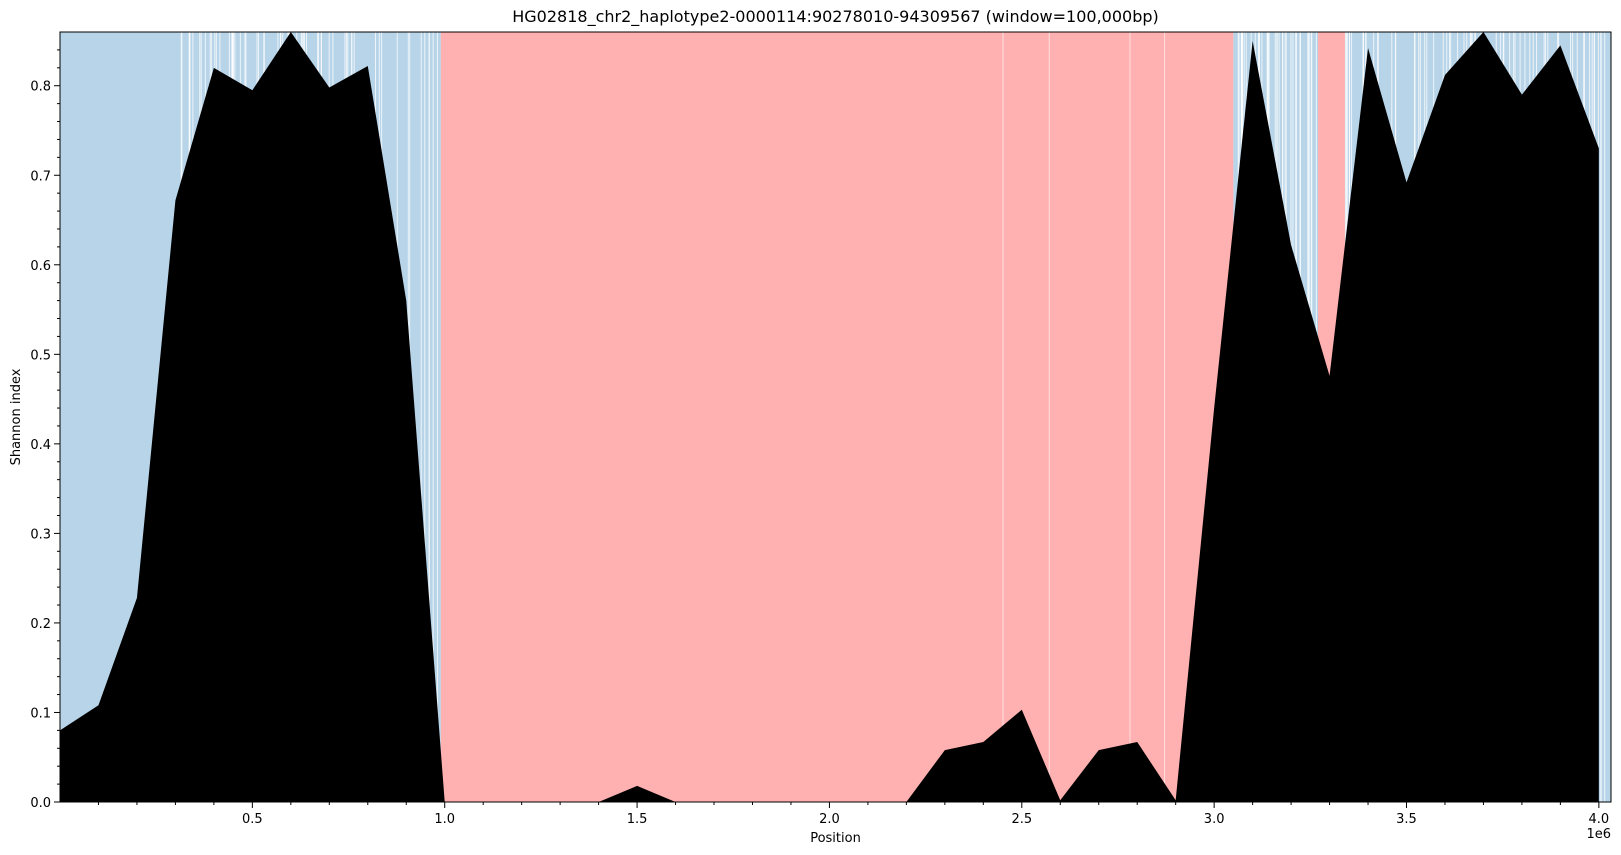 The image size is (1621, 855). I want to click on y-tick-label: 0.8, so click(40, 87).